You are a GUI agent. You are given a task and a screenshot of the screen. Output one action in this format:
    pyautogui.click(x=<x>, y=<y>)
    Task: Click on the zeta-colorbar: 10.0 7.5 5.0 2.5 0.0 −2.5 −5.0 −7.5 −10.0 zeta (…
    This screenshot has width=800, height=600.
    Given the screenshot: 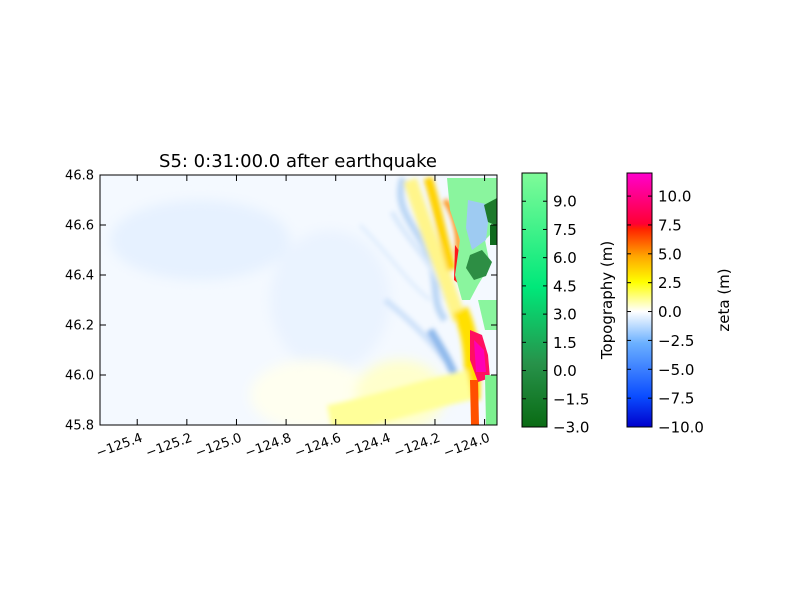 What is the action you would take?
    pyautogui.click(x=679, y=304)
    